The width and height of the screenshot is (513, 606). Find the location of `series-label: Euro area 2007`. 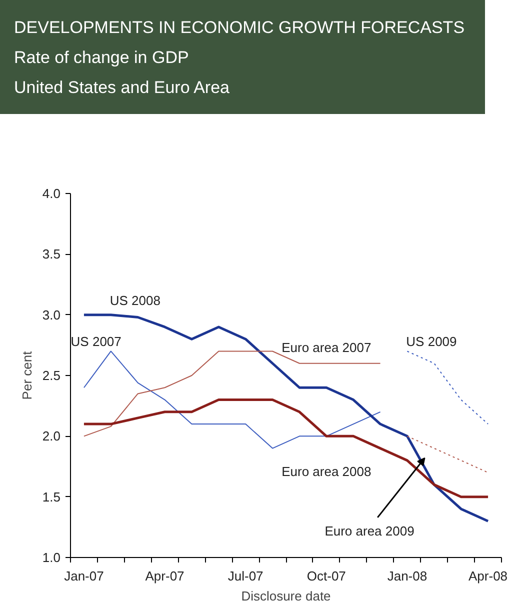

series-label: Euro area 2007 is located at coordinates (327, 348).